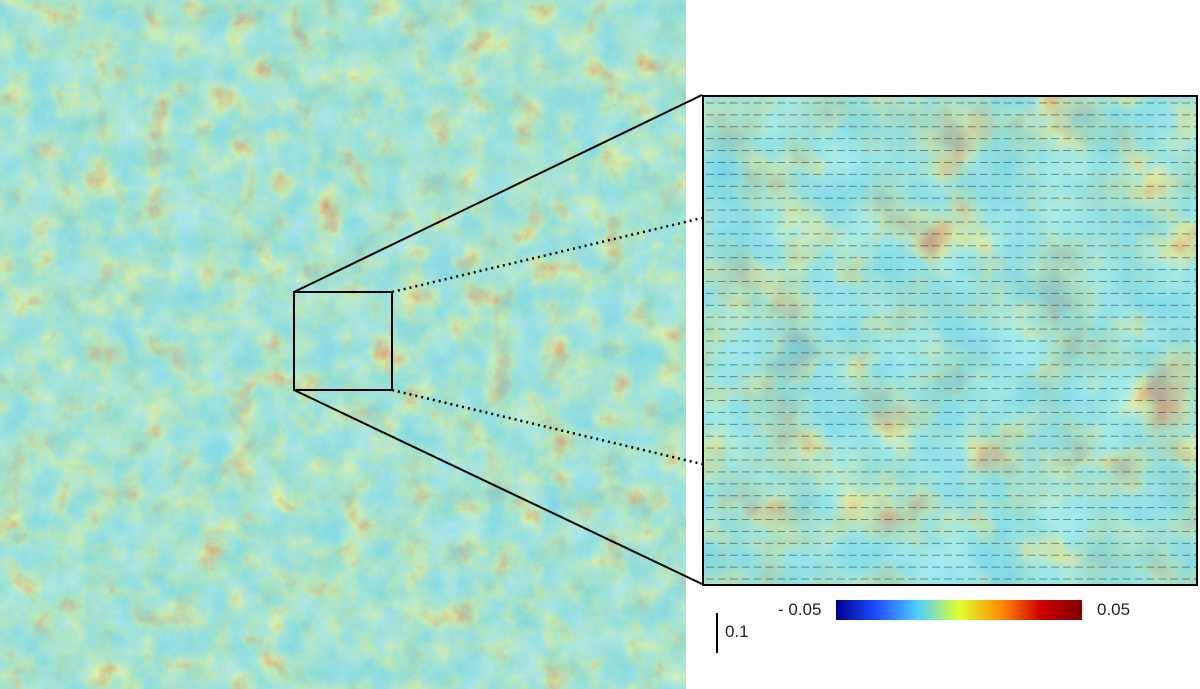 Image resolution: width=1200 pixels, height=689 pixels. Describe the element at coordinates (1114, 609) in the screenshot. I see `colorbar-max-label: 0.05` at that location.